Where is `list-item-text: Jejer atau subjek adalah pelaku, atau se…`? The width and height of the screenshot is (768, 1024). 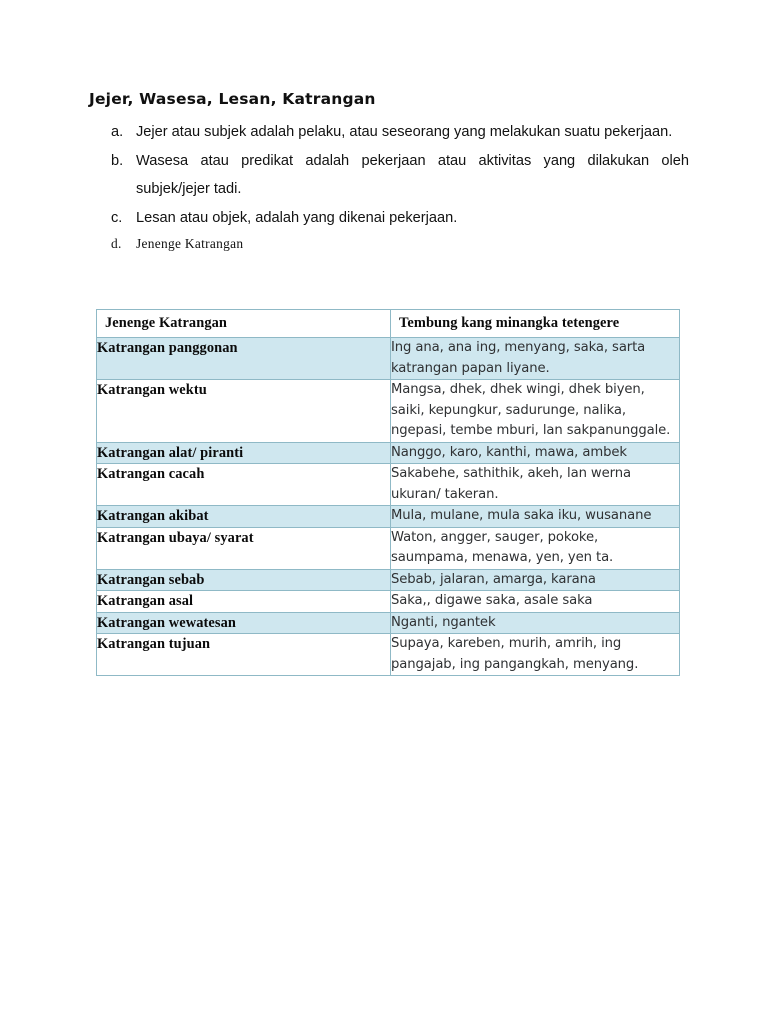
list-item-text: Jejer atau subjek adalah pelaku, atau se… is located at coordinates (404, 132).